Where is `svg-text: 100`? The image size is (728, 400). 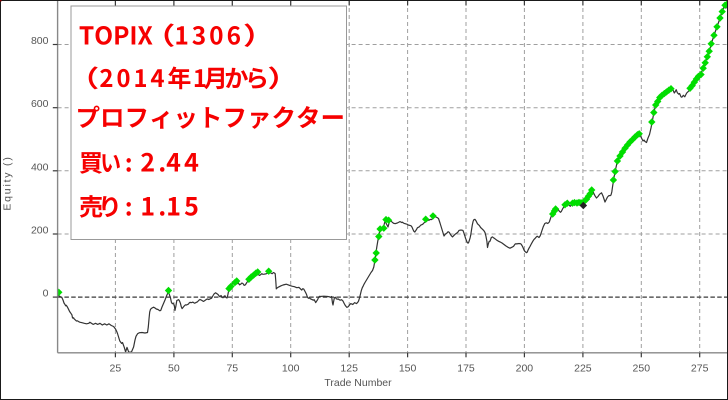 svg-text: 100 is located at coordinates (291, 369).